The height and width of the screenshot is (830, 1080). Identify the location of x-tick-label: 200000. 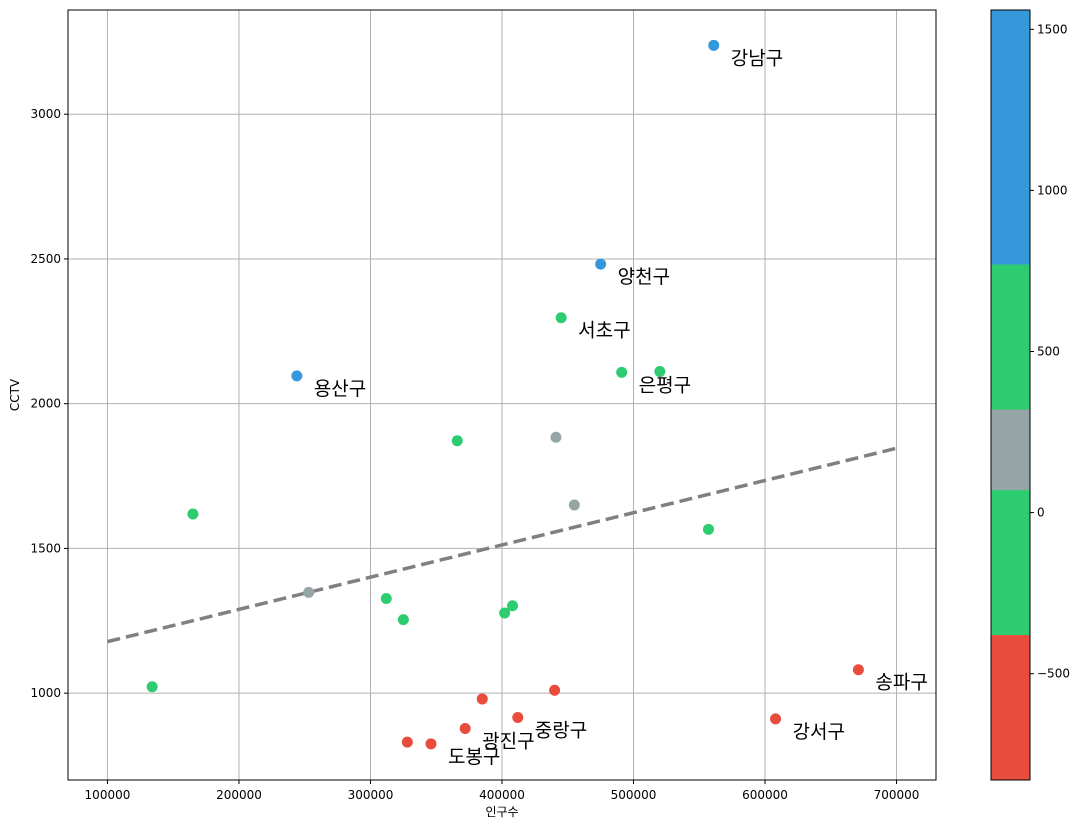
(239, 795).